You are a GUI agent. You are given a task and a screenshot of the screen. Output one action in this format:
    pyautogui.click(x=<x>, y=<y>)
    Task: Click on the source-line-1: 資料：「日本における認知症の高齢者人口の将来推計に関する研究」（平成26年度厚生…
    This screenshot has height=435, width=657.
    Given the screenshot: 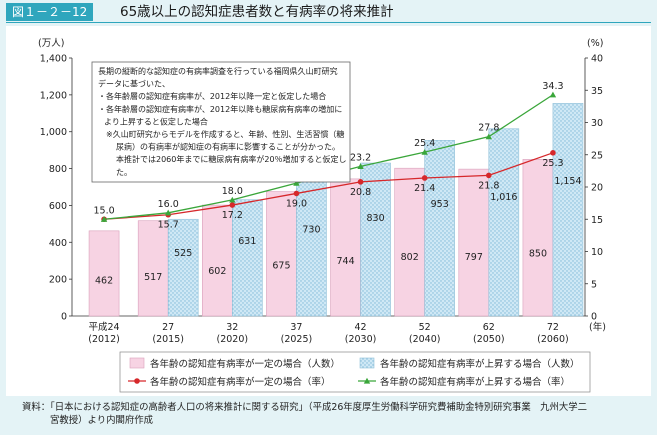 What is the action you would take?
    pyautogui.click(x=305, y=407)
    